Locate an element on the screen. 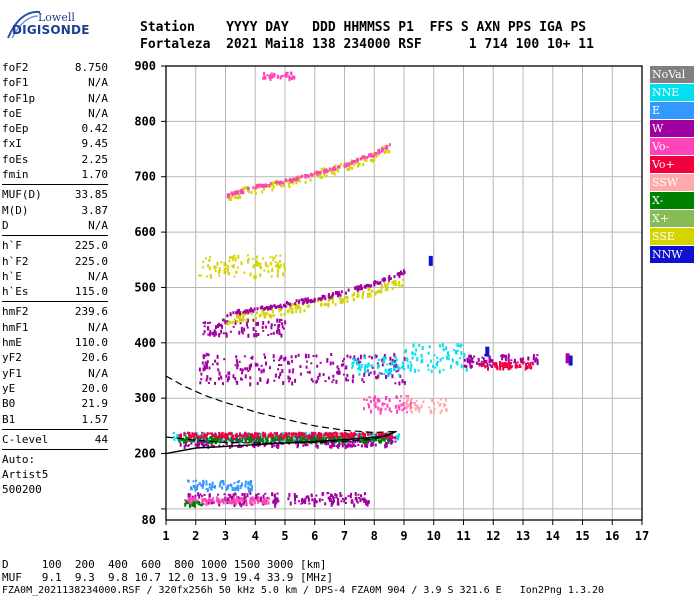  x-tick-label: 12 is located at coordinates (493, 536).